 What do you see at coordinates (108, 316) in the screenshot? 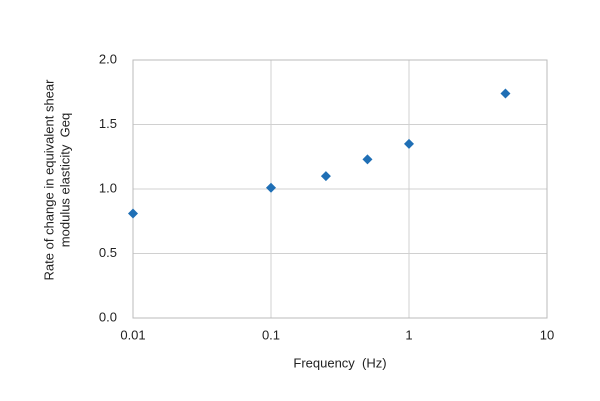
I see `y-tick-label: 0.0` at bounding box center [108, 316].